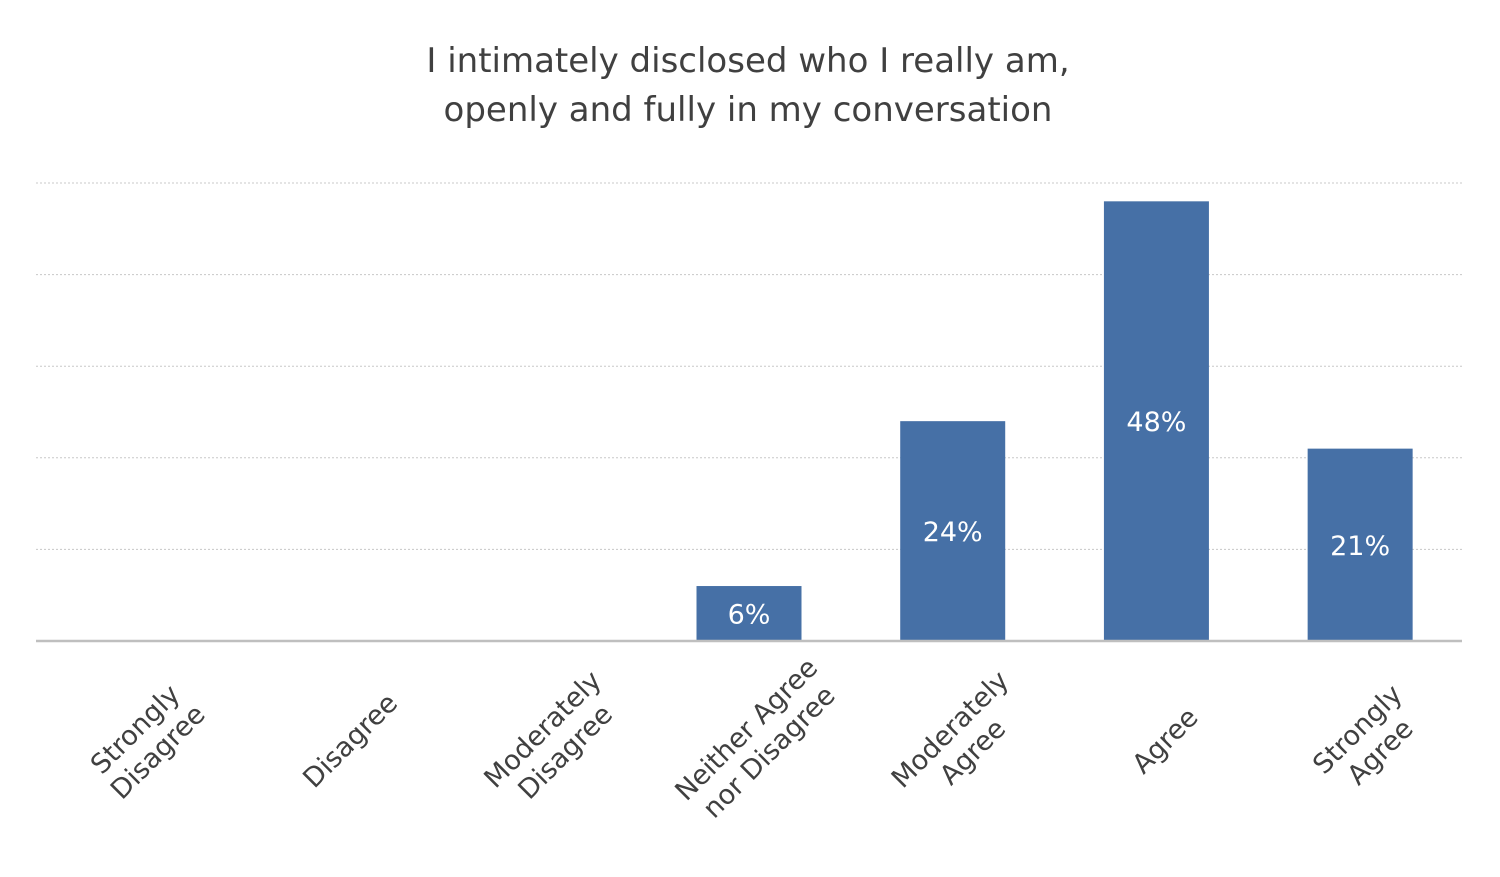  What do you see at coordinates (748, 110) in the screenshot?
I see `chart-title-line-2: openly and fully in my conversation` at bounding box center [748, 110].